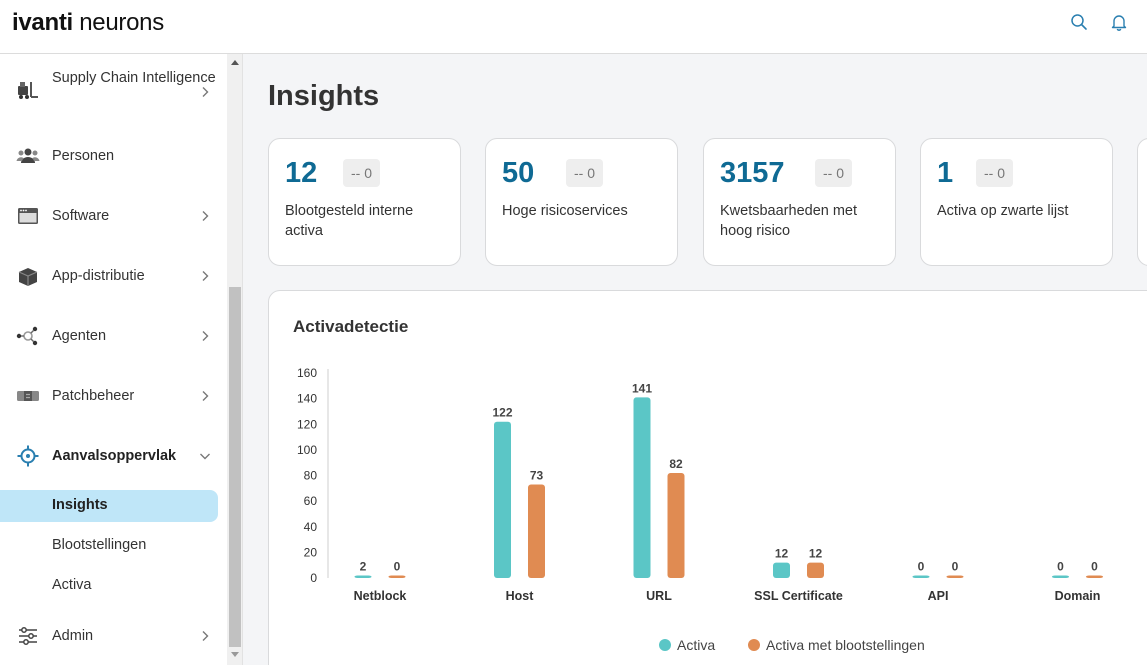 The image size is (1147, 665). Describe the element at coordinates (28, 636) in the screenshot. I see `sliders-icon` at that location.